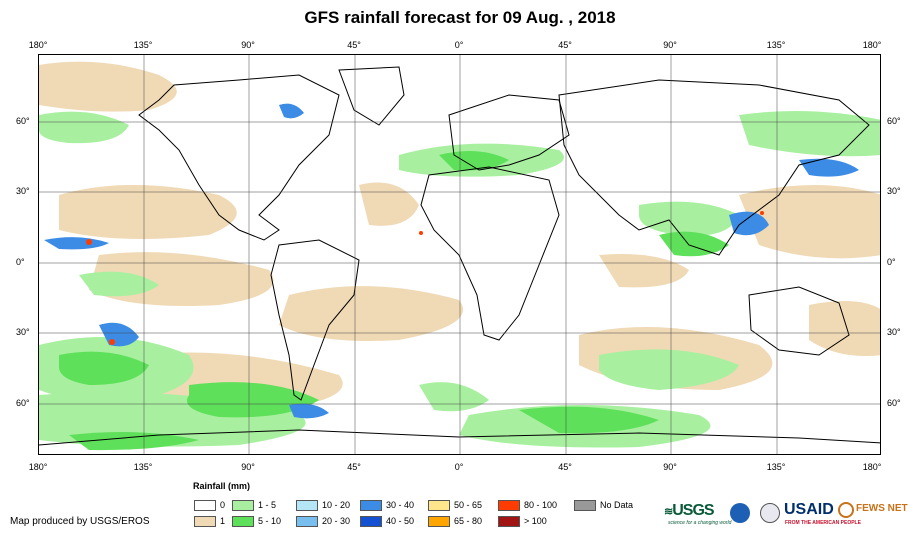 This screenshot has height=539, width=920. What do you see at coordinates (267, 505) in the screenshot?
I see `legend-label: 1 - 5` at bounding box center [267, 505].